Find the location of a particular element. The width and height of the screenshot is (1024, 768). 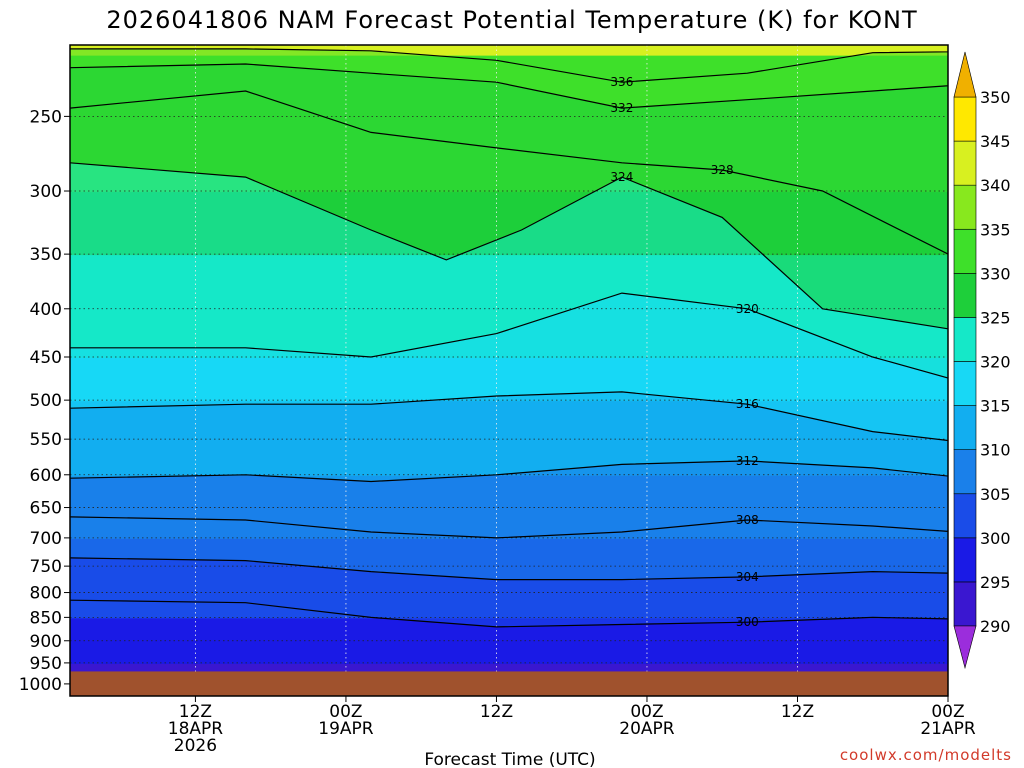

contour-label: 312 is located at coordinates (747, 461).